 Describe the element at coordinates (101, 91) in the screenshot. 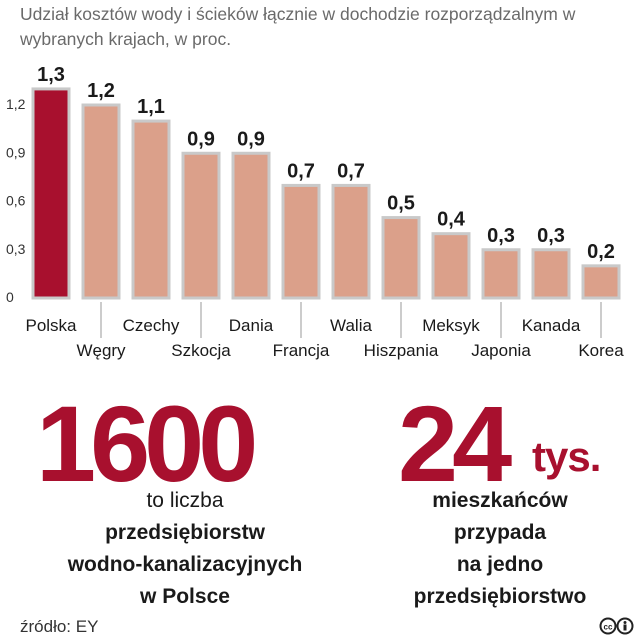

I see `value-label: 1,2` at that location.